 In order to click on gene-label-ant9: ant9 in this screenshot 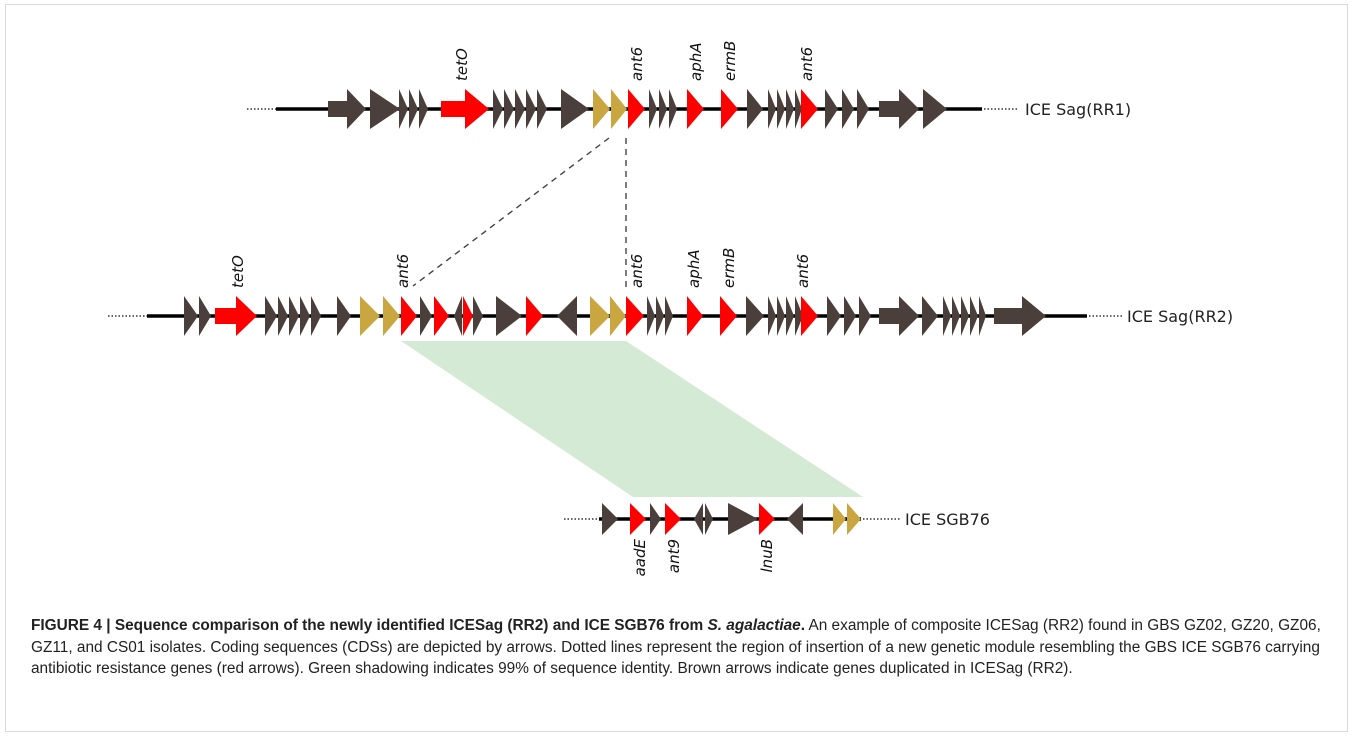, I will do `click(674, 556)`.